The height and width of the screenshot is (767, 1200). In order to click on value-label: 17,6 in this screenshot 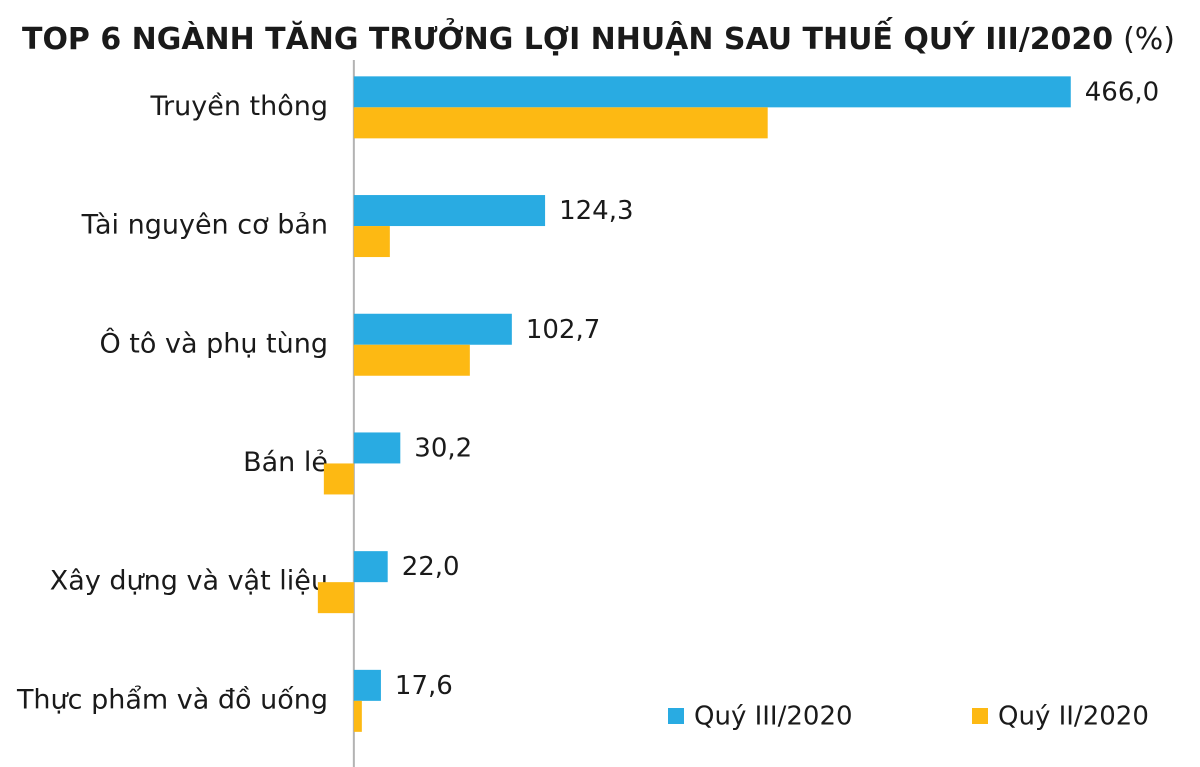, I will do `click(424, 686)`.